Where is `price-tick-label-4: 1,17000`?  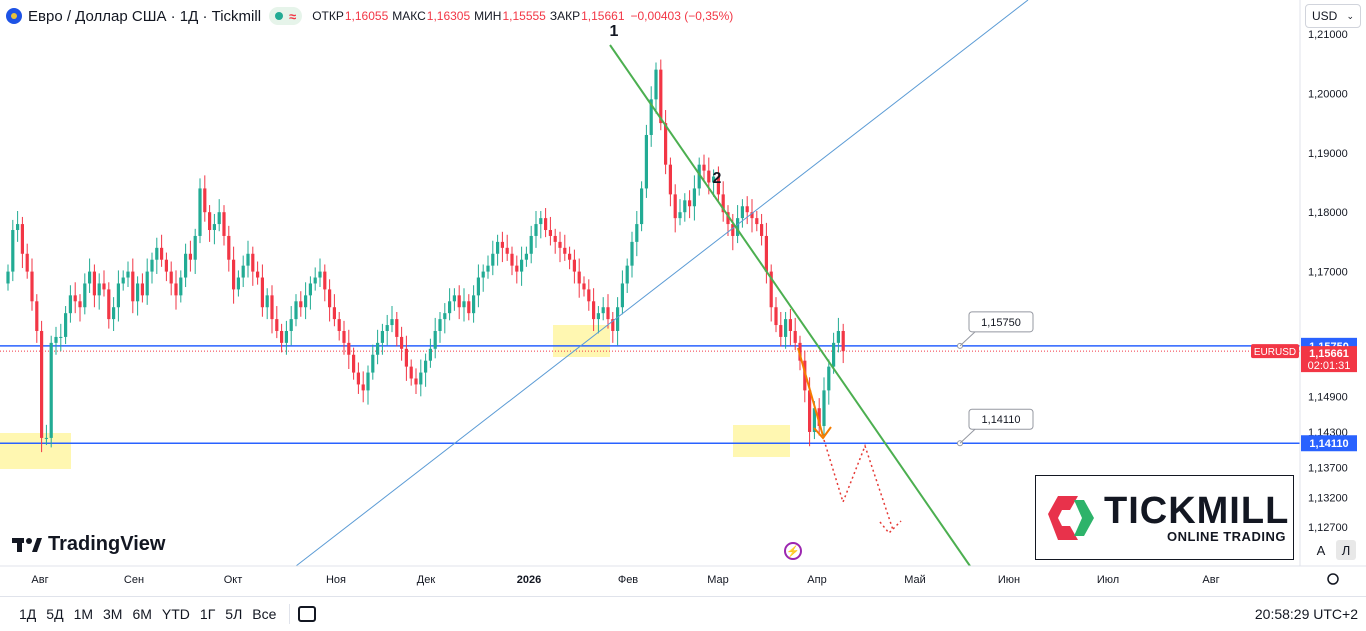
price-tick-label-4: 1,17000 is located at coordinates (1328, 273).